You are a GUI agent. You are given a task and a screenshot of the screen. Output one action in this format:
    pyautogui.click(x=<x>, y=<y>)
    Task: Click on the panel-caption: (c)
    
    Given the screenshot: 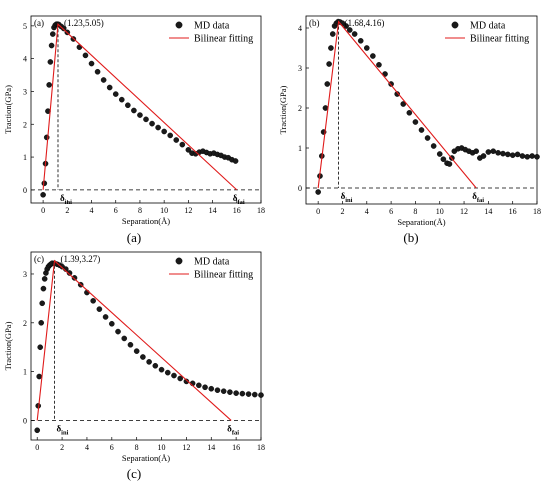 What is the action you would take?
    pyautogui.click(x=134, y=473)
    